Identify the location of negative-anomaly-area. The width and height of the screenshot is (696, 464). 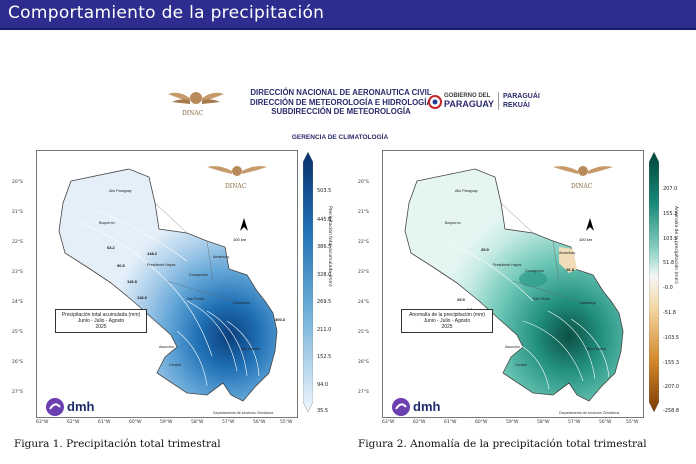
(568, 260).